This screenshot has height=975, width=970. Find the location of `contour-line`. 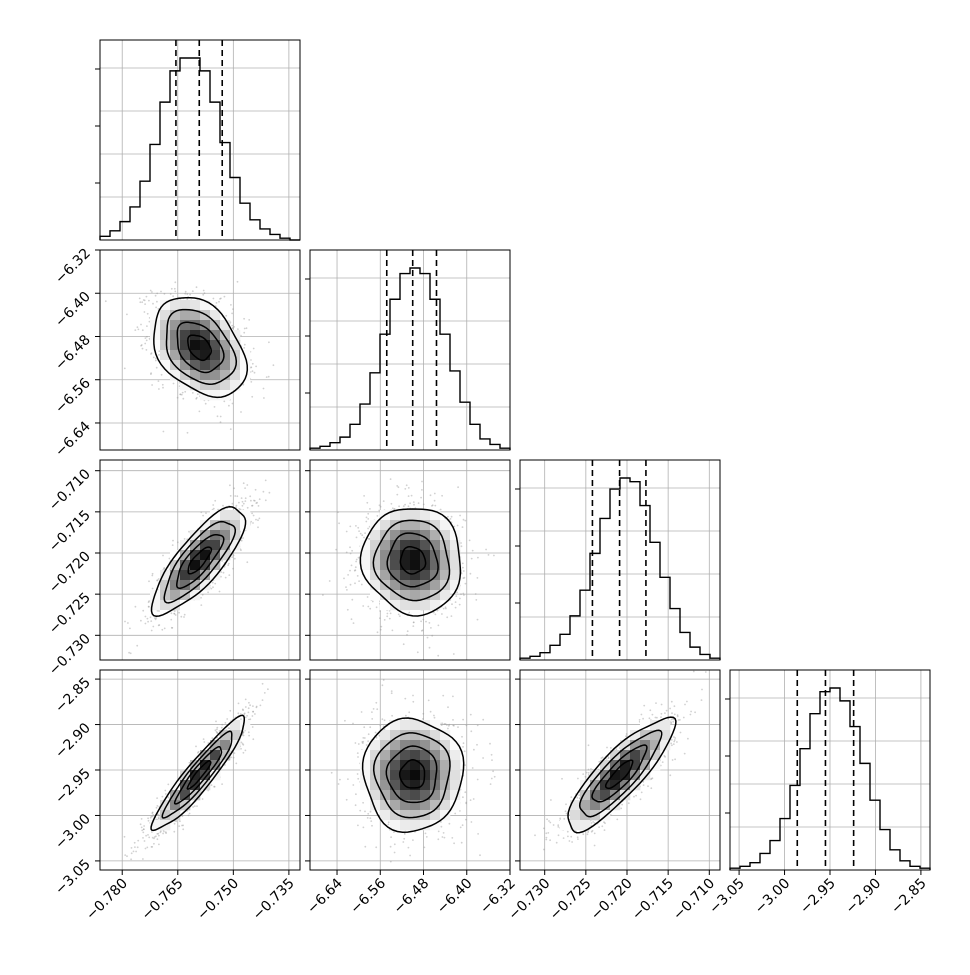

contour-line is located at coordinates (200, 562).